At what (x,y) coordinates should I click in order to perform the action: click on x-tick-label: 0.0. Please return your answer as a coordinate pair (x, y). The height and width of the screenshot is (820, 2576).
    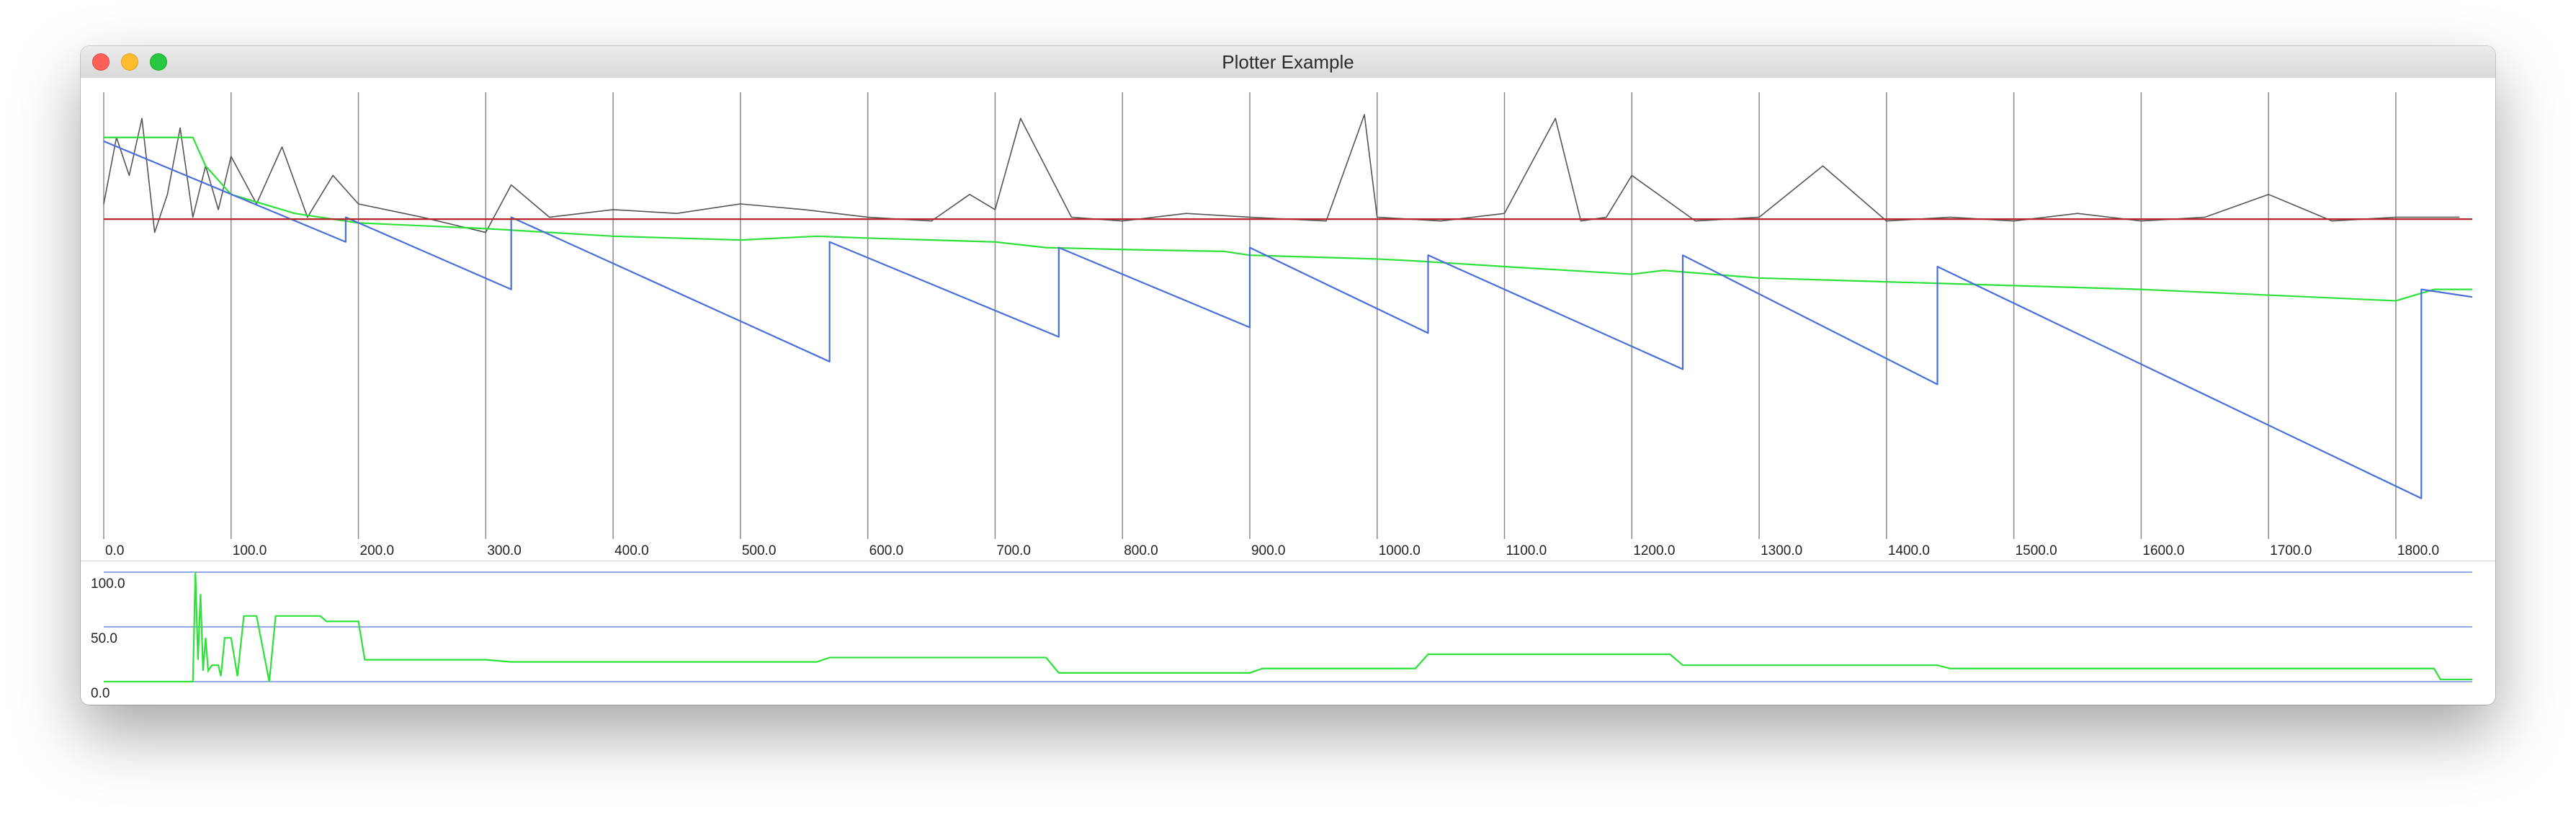
    Looking at the image, I should click on (114, 550).